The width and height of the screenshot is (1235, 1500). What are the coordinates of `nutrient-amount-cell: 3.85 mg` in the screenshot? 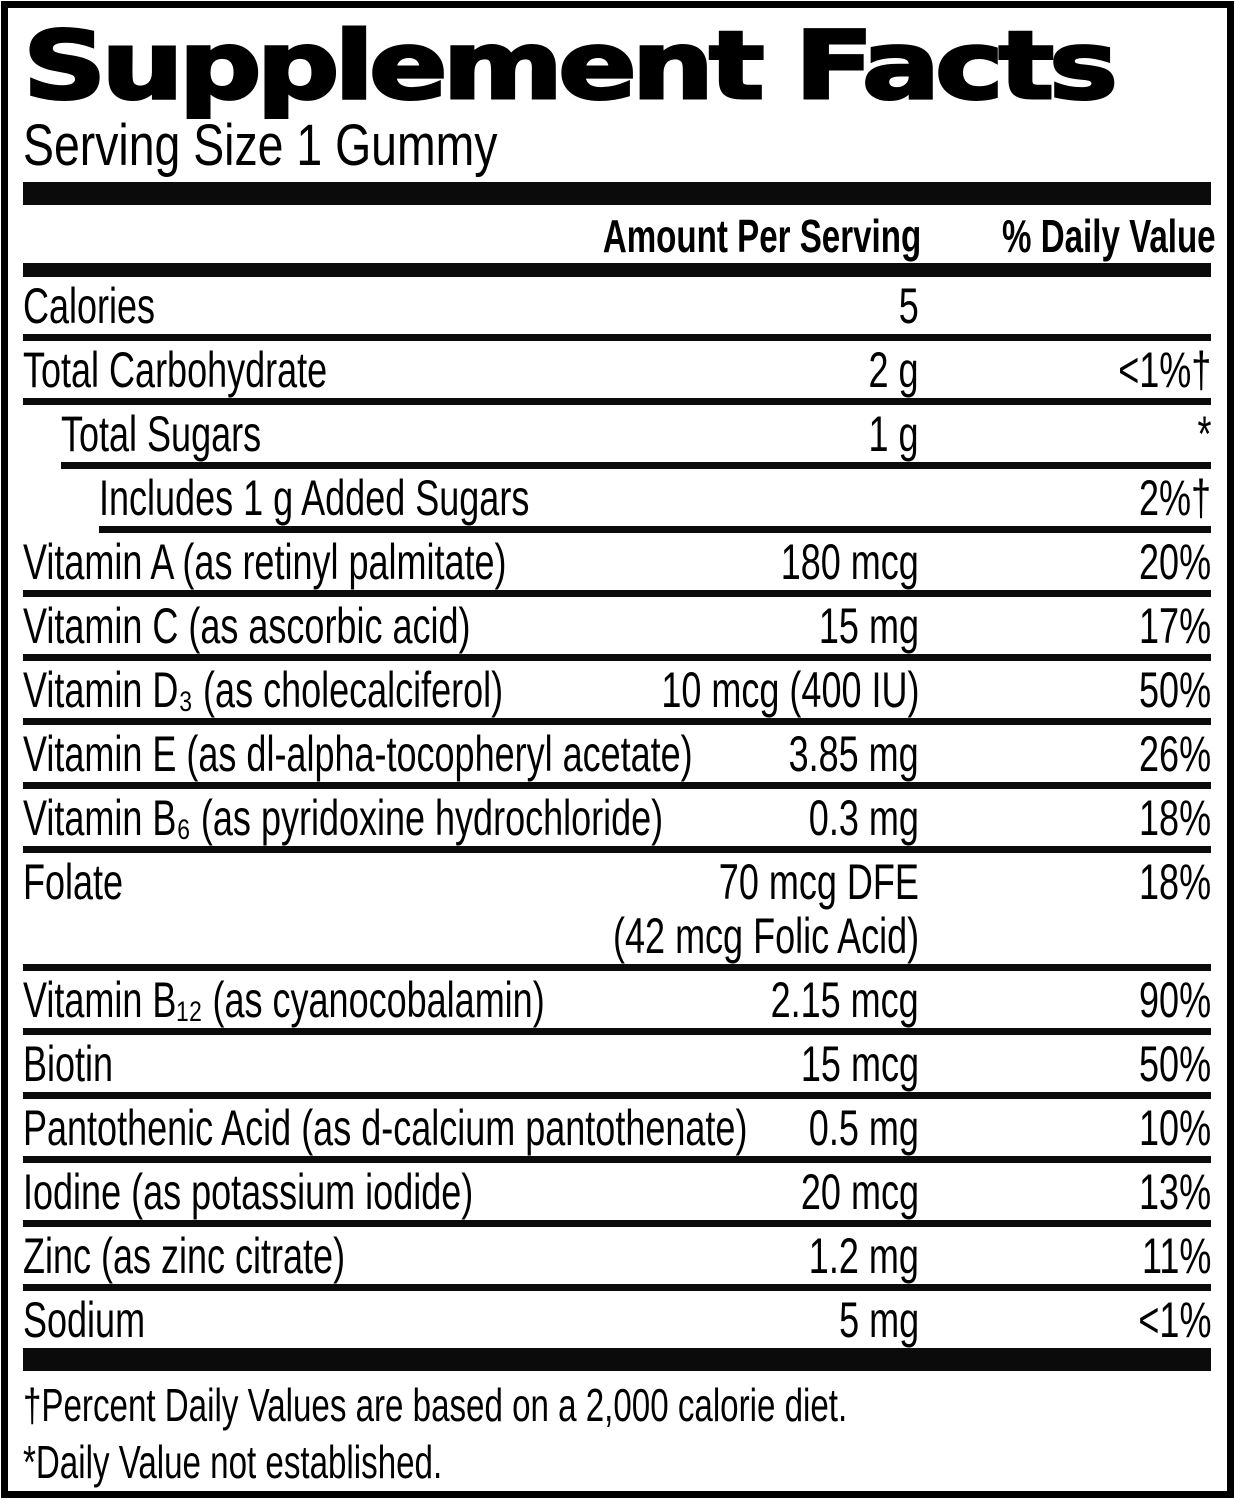 It's located at (699, 754).